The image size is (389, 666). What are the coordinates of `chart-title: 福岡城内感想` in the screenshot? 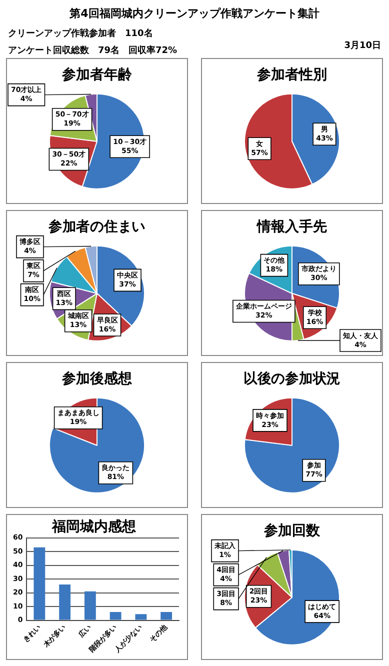 It's located at (94, 527).